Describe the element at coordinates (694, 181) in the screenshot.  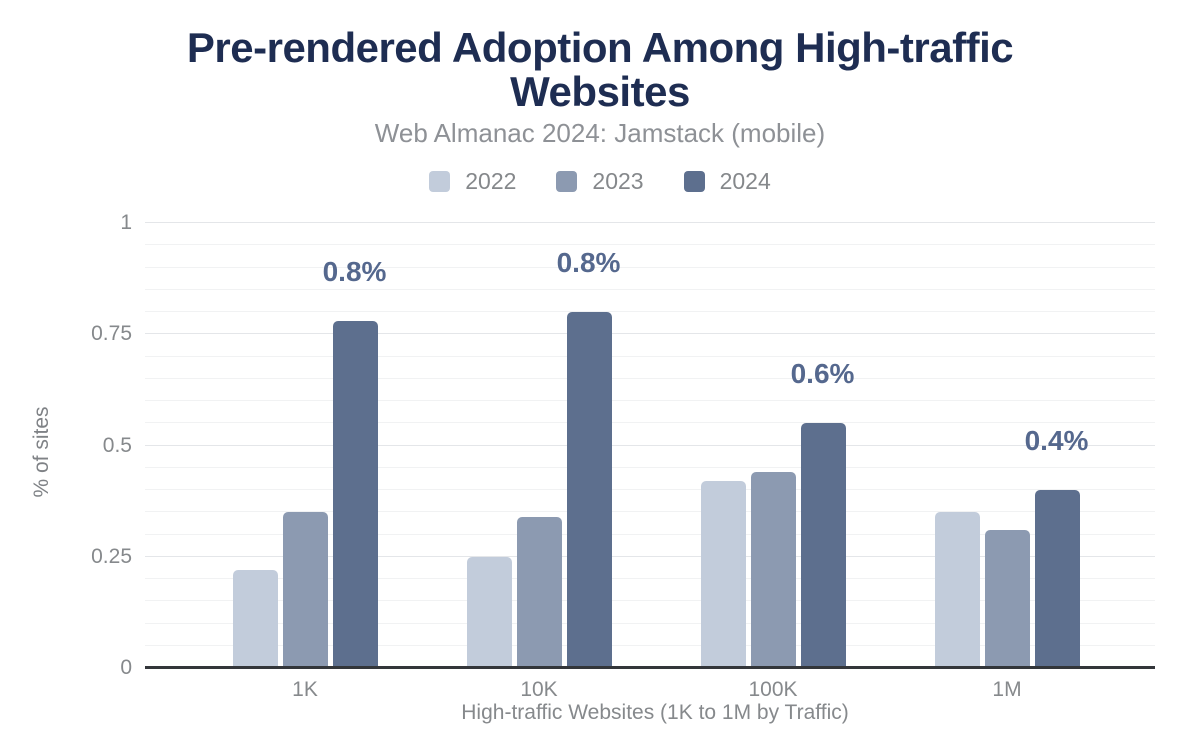
I see `legend-swatch-2024` at that location.